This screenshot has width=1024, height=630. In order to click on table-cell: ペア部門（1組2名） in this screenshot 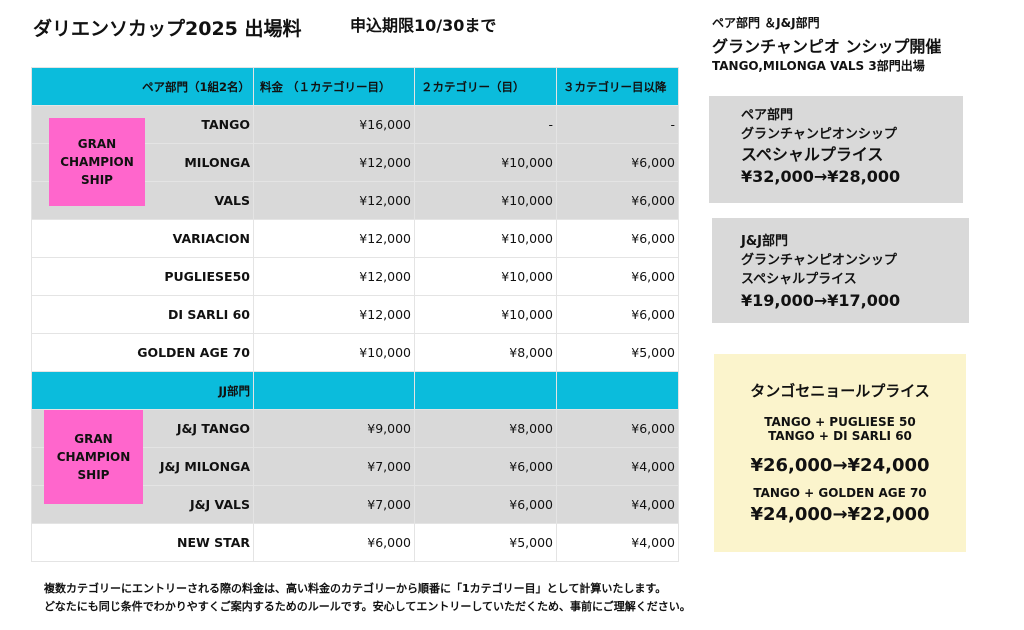, I will do `click(142, 86)`.